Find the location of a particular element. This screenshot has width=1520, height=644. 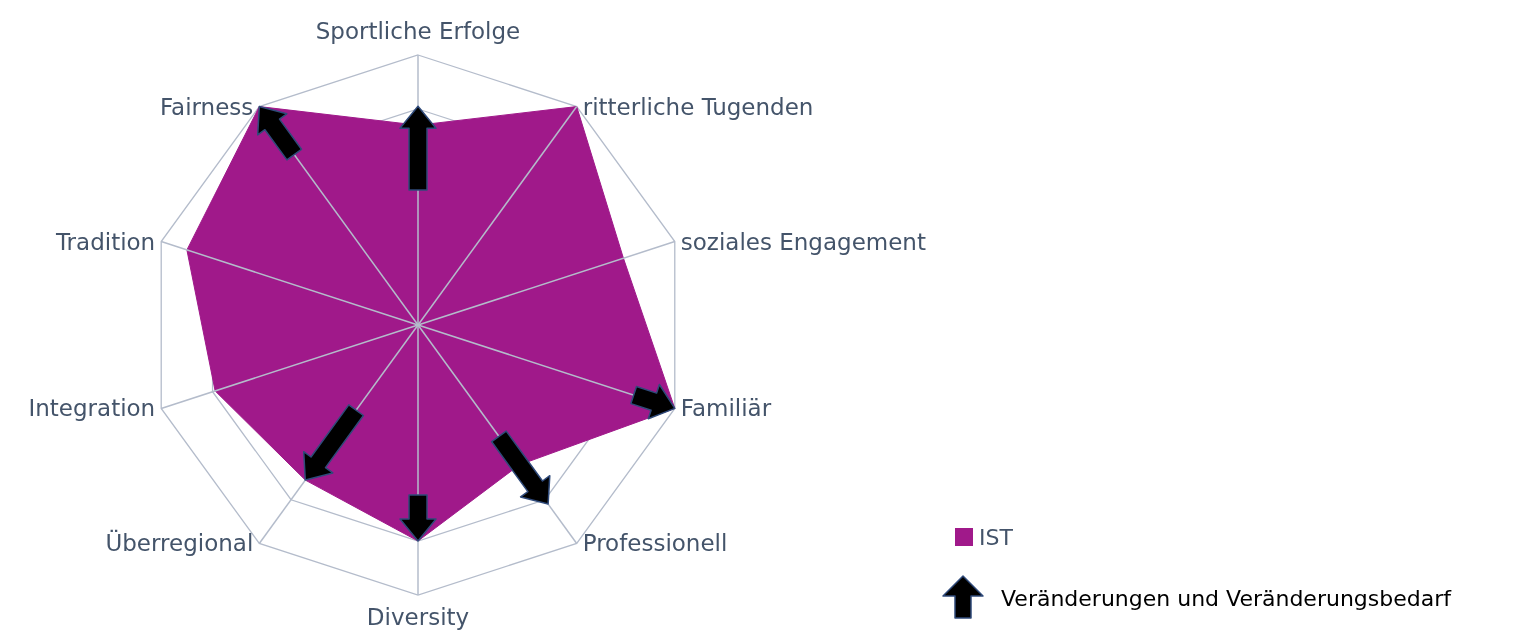

spoke-label: Fairness is located at coordinates (206, 106).